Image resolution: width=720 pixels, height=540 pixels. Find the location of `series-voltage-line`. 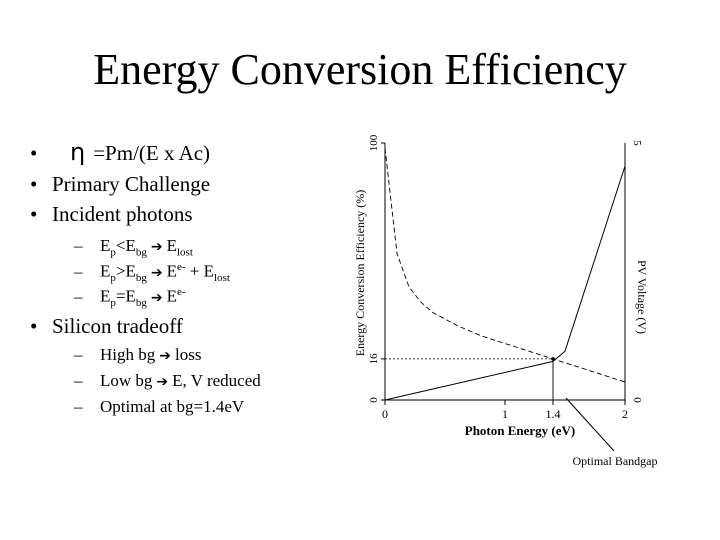

series-voltage-line is located at coordinates (505, 283).